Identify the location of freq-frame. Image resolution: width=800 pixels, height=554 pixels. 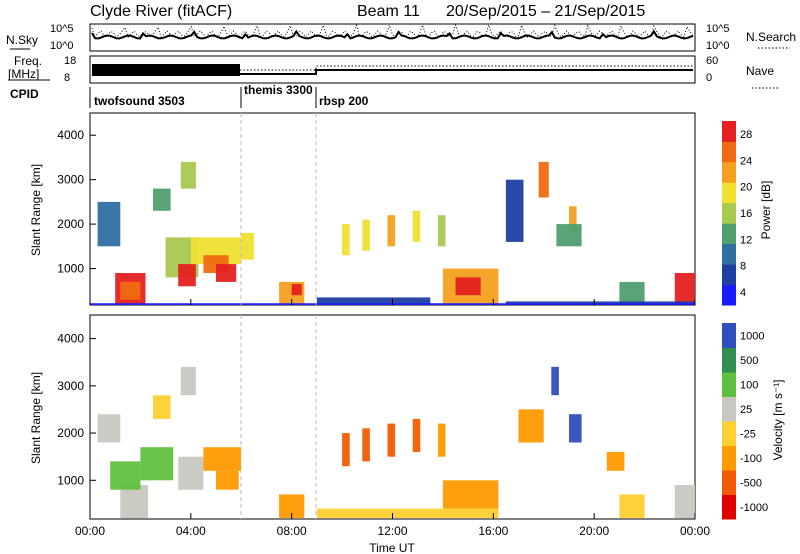
(392, 69).